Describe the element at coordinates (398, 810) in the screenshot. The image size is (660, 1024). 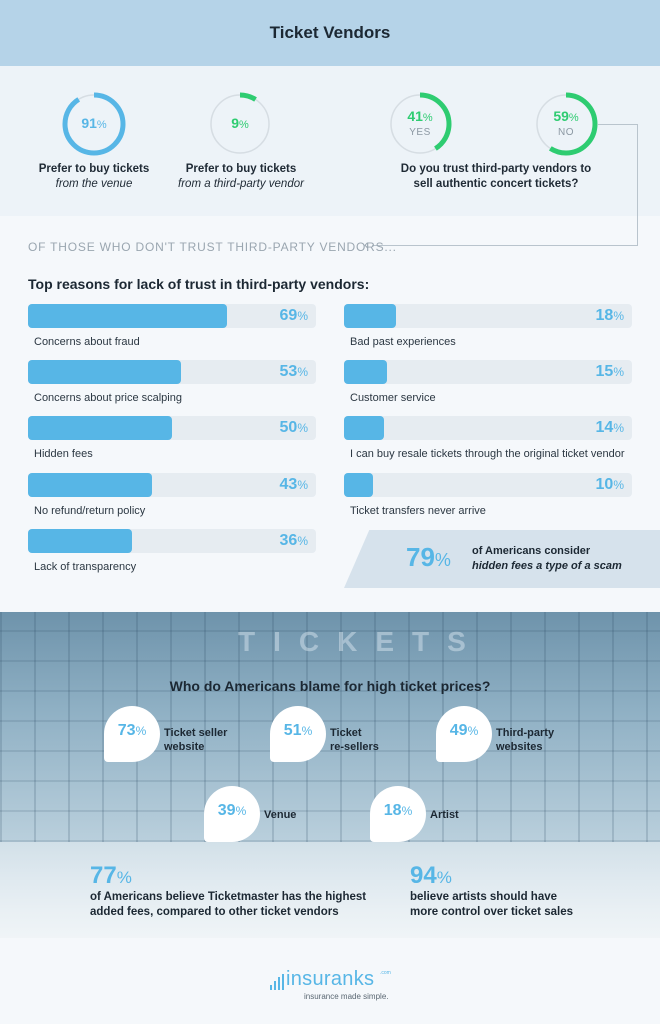
I see `blame-percent: 18%` at that location.